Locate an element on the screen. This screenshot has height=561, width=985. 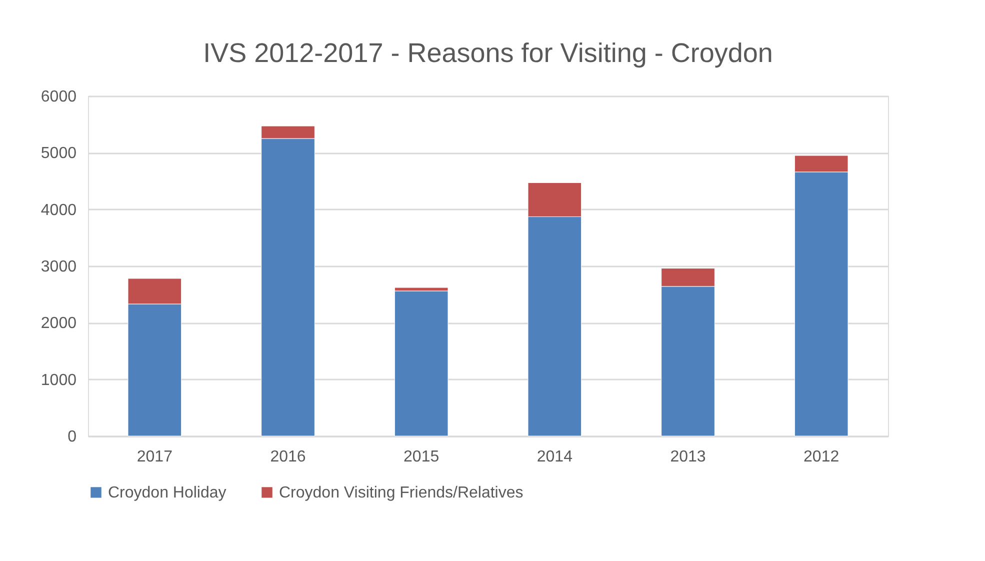
x-tick-label: 2017 is located at coordinates (154, 457).